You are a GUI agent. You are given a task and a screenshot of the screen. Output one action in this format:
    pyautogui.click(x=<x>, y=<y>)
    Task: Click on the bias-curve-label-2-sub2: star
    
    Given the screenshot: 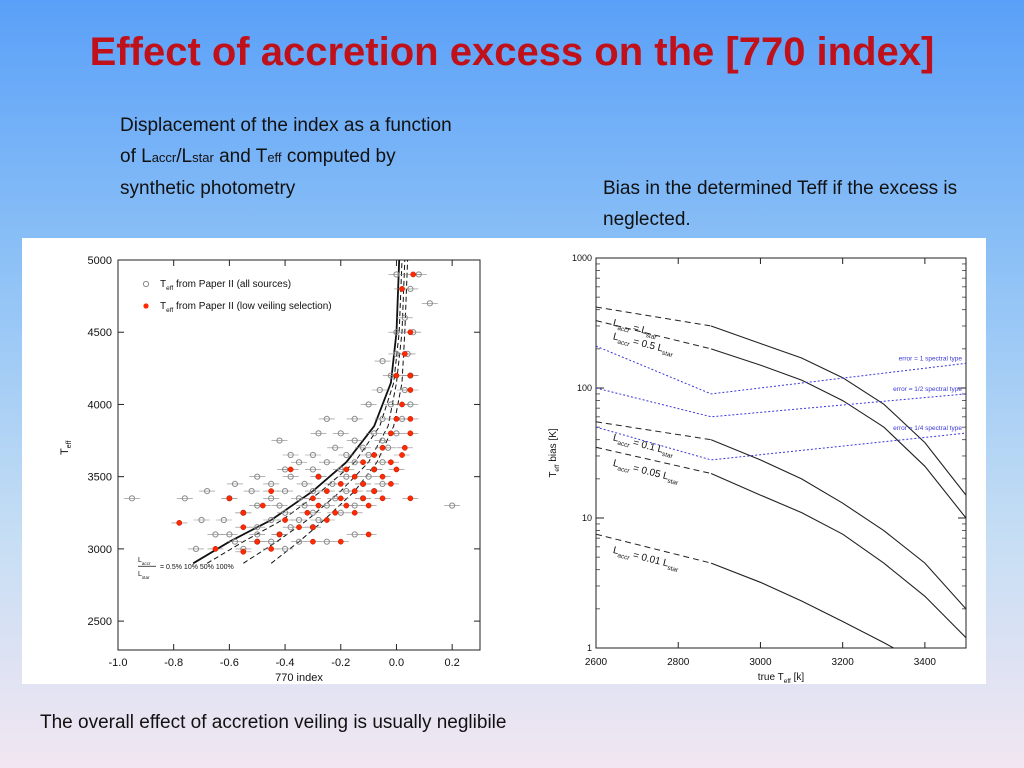 What is the action you would take?
    pyautogui.click(x=667, y=456)
    